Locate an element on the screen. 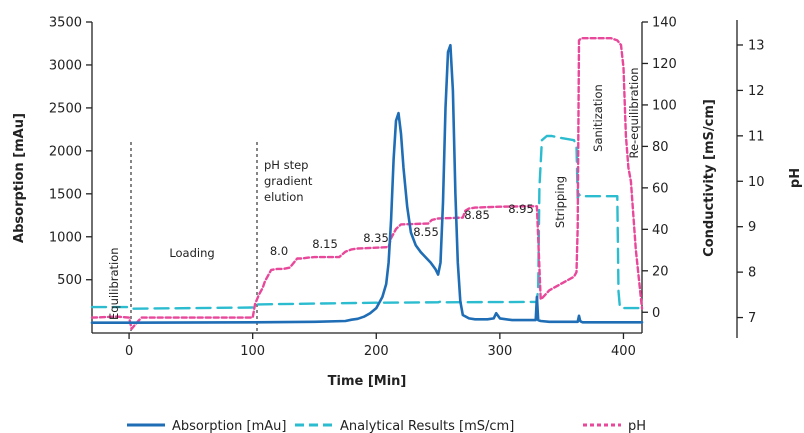 This screenshot has width=804, height=433. annotation-ph-8-0: 8.0 is located at coordinates (279, 251).